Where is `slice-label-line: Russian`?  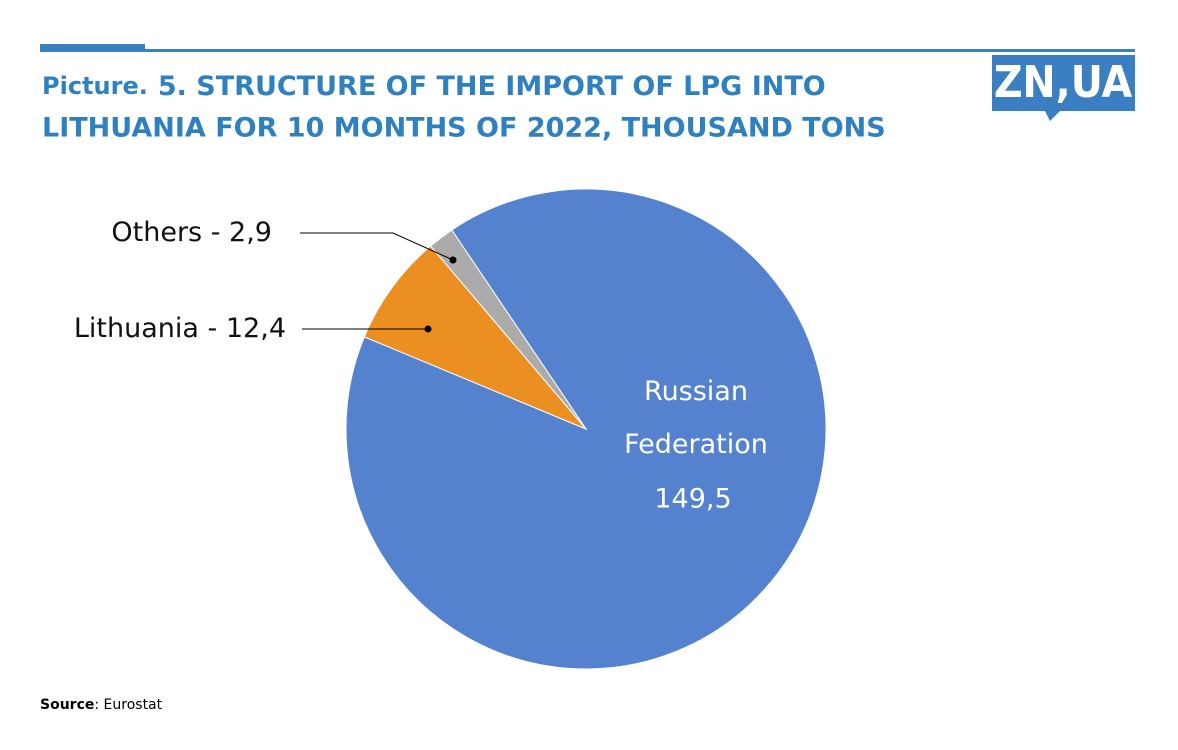
slice-label-line: Russian is located at coordinates (696, 391).